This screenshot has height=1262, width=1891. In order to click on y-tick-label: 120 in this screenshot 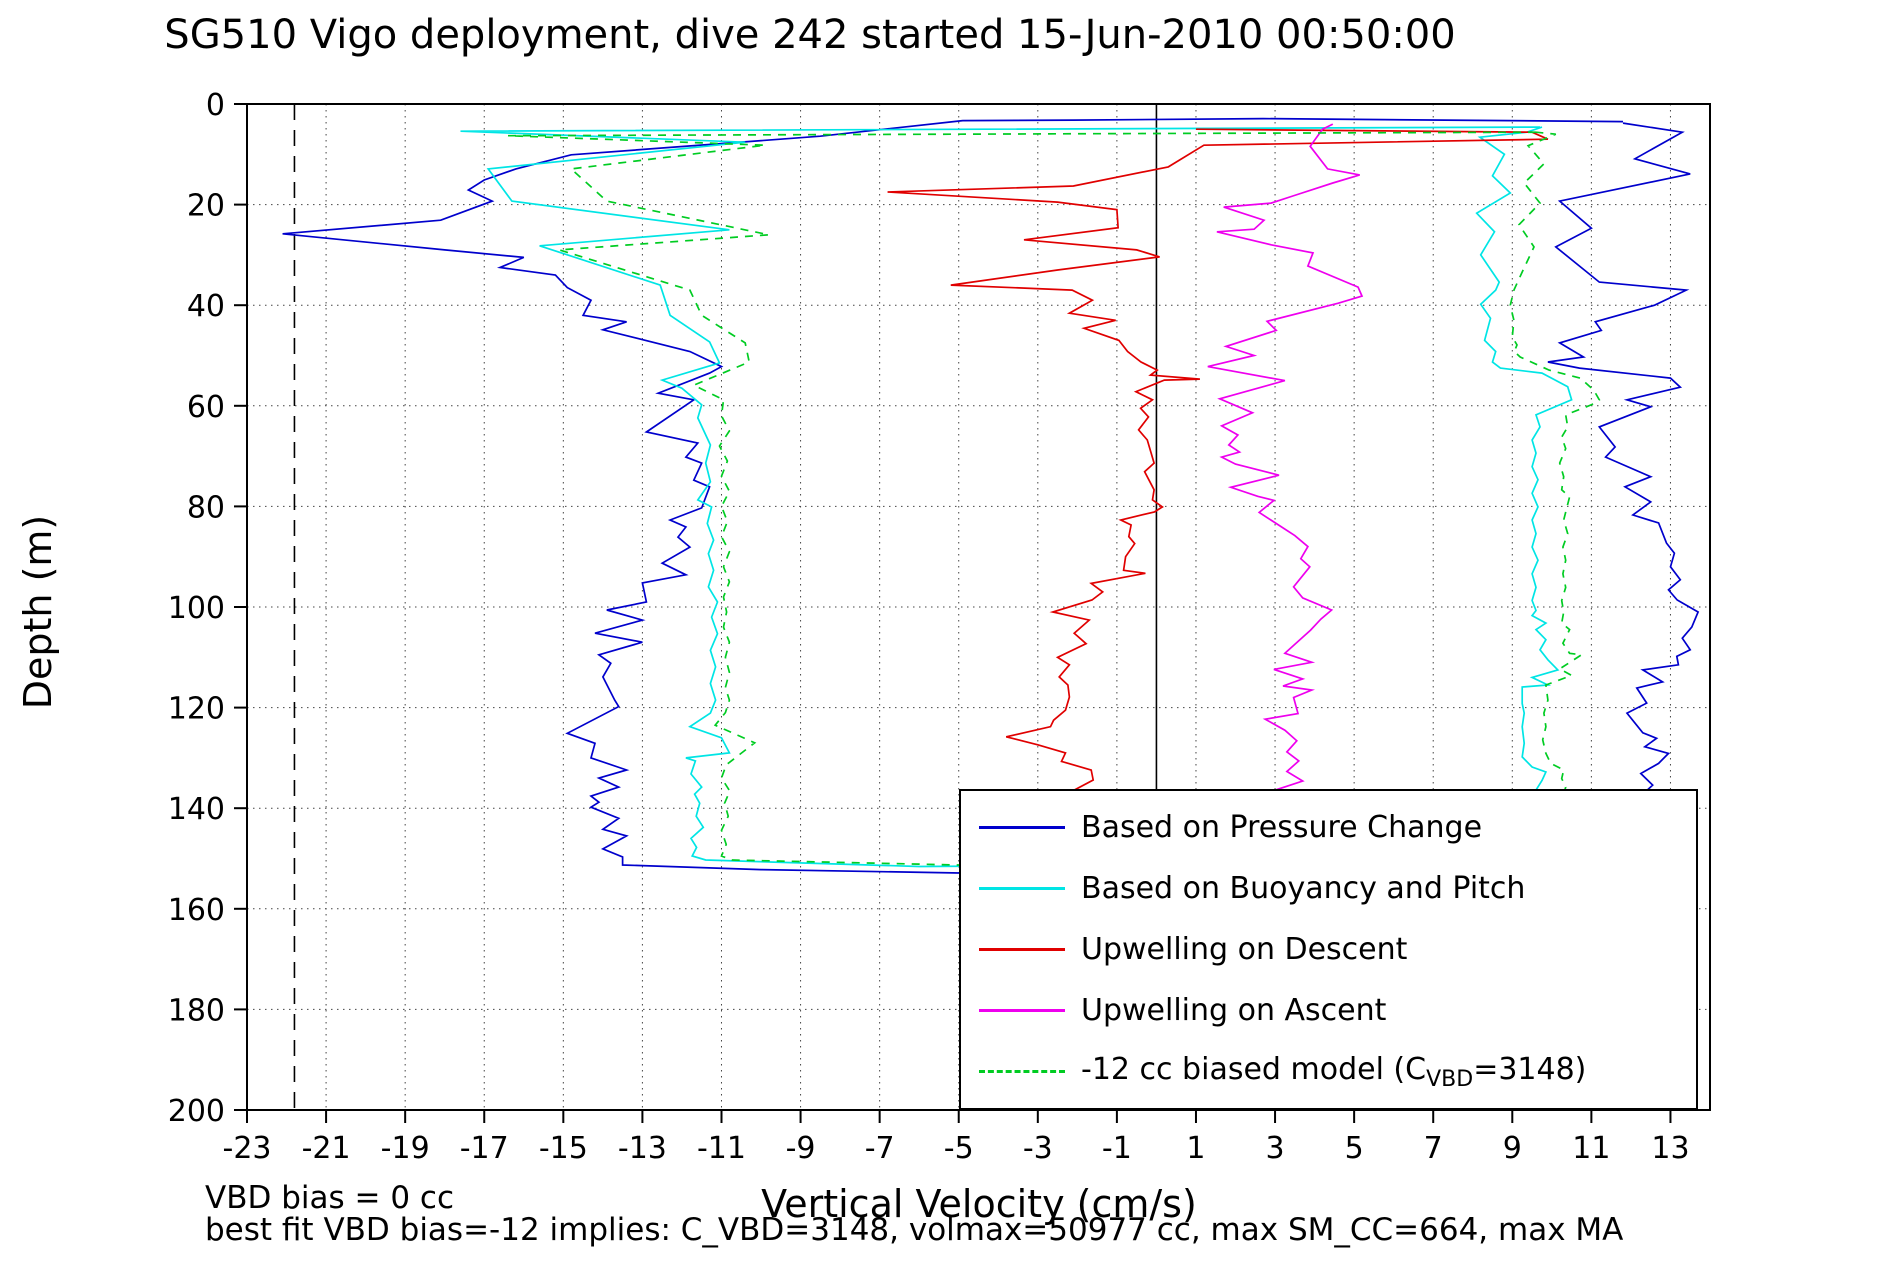, I will do `click(196, 709)`.